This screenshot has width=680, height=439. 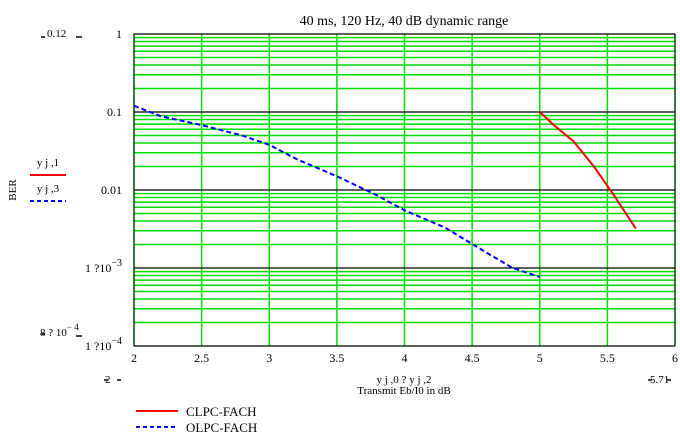 I want to click on x-tick-label: 5, so click(x=540, y=358).